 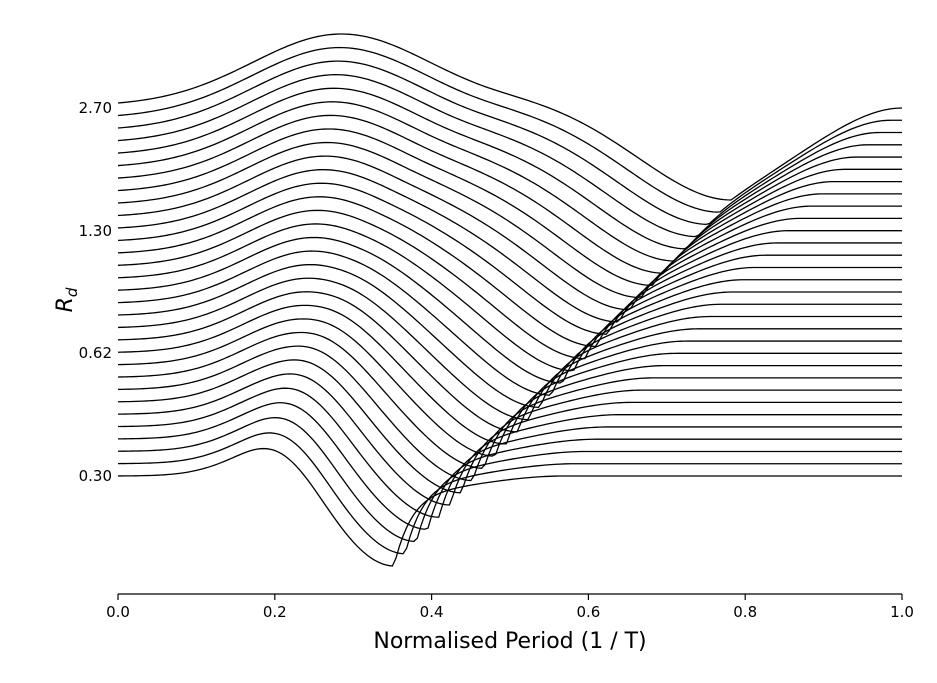 What do you see at coordinates (95, 353) in the screenshot?
I see `y-tick-label-1: 0.62` at bounding box center [95, 353].